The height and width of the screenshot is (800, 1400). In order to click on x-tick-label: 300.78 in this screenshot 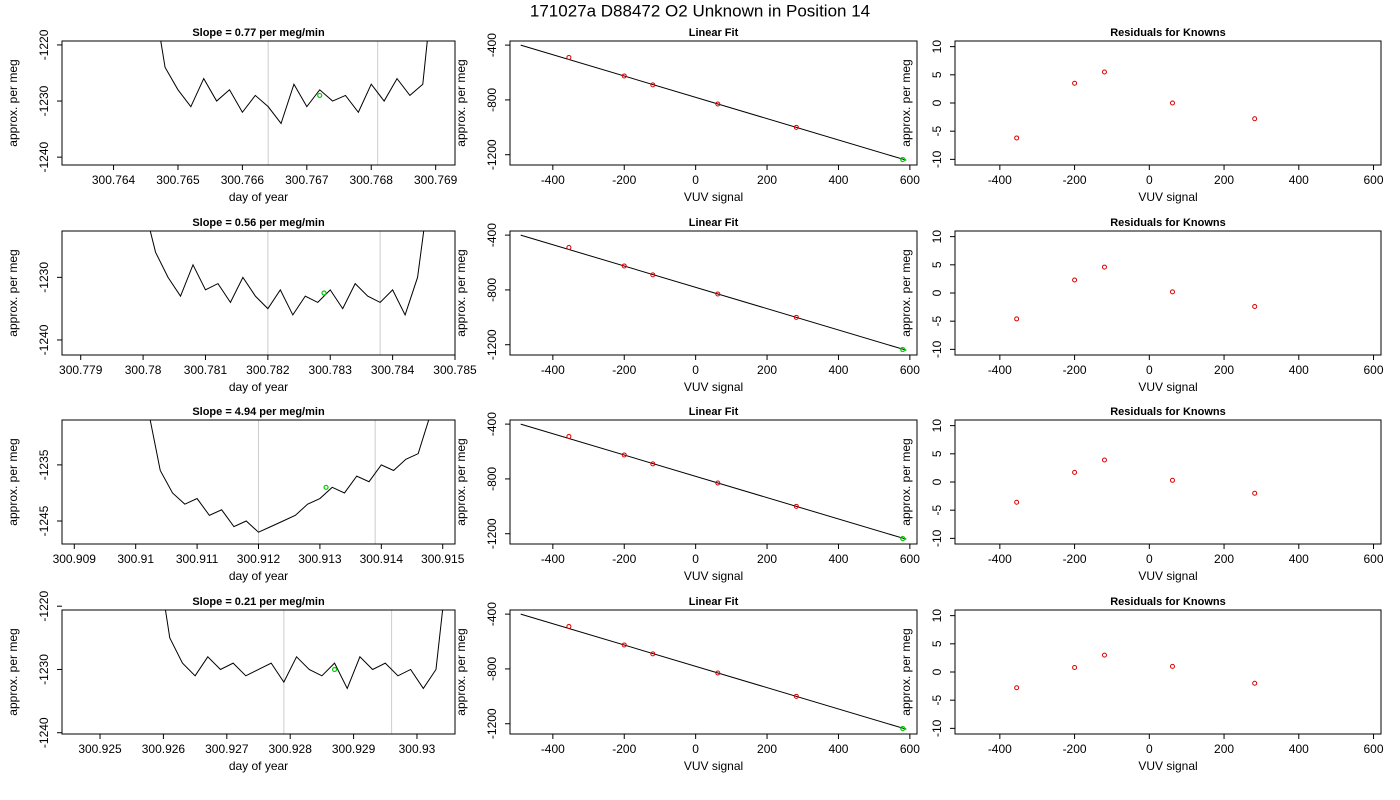, I will do `click(143, 370)`.